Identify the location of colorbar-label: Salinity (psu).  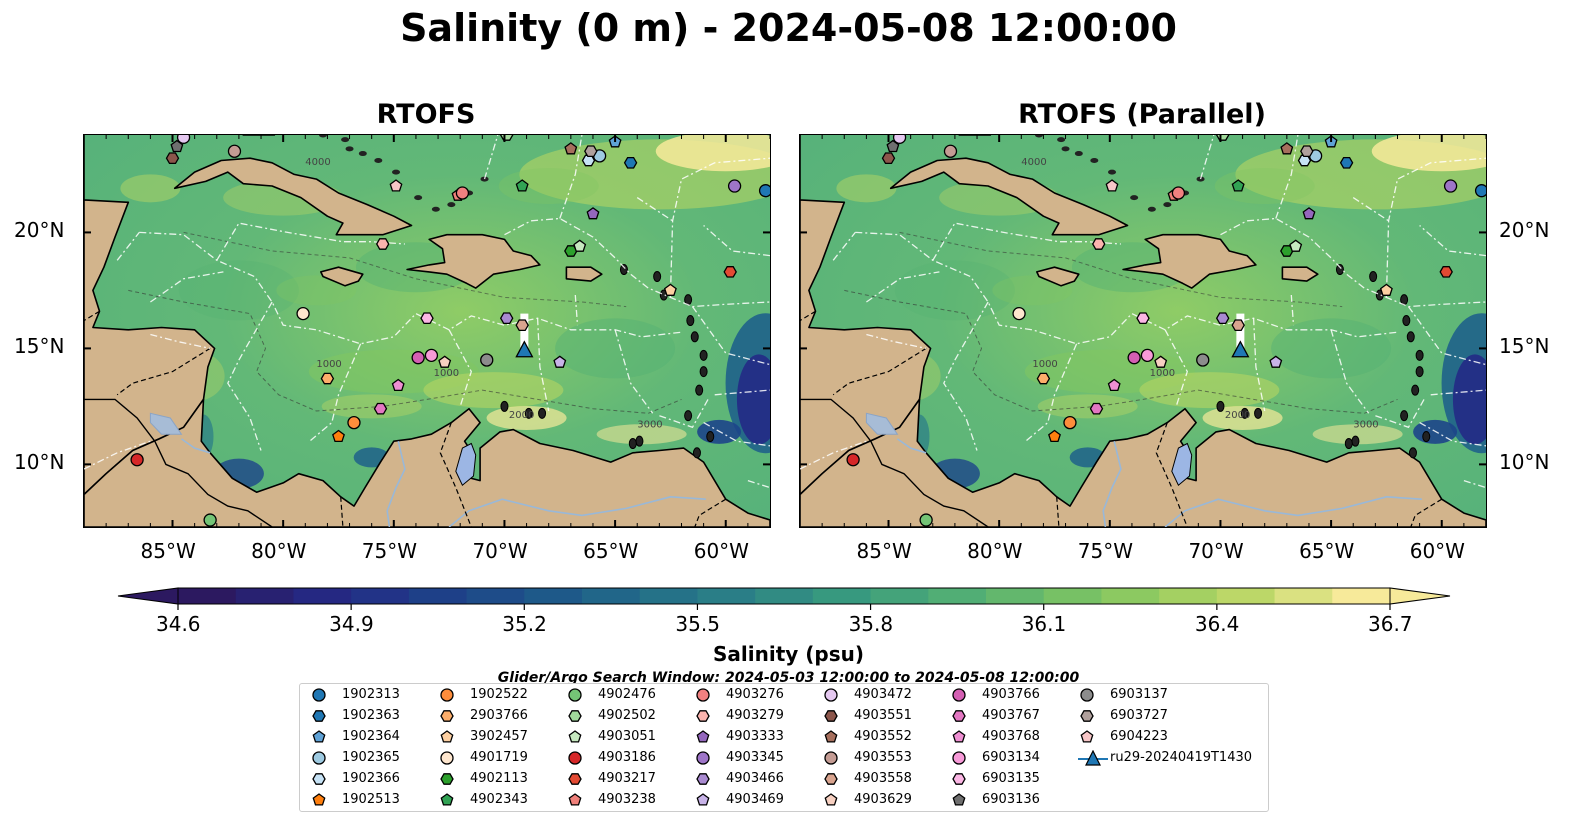
(788, 654).